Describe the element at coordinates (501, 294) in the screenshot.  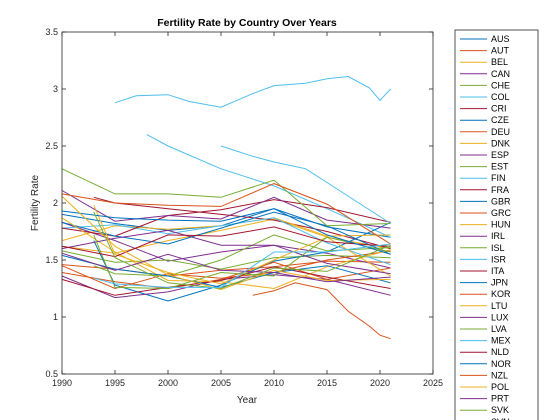
I see `legend-label-kor: KOR` at that location.